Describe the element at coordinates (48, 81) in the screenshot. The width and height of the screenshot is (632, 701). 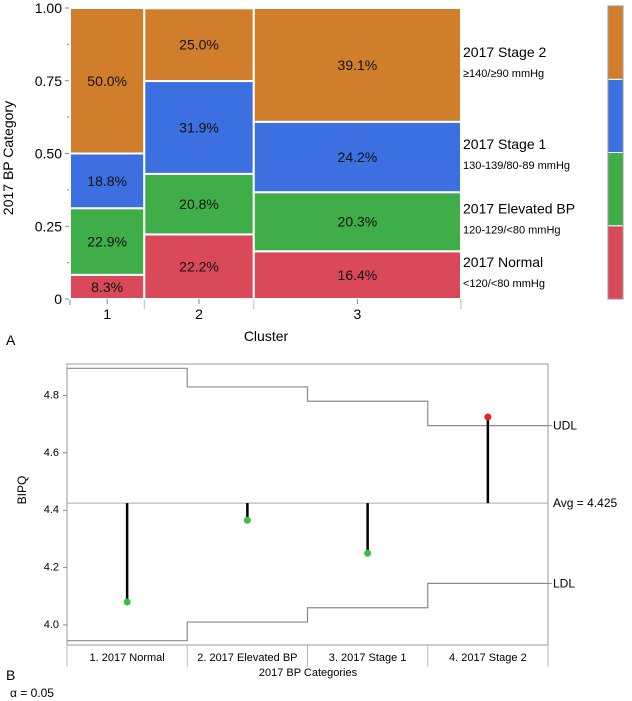
I see `mosaic-y-tick-label: 0.75` at that location.